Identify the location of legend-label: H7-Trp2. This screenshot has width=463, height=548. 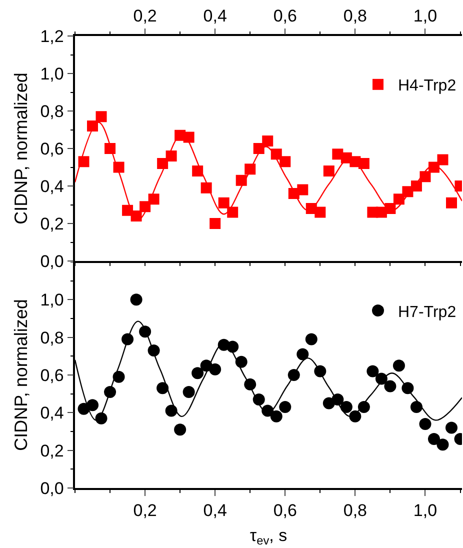
(427, 312).